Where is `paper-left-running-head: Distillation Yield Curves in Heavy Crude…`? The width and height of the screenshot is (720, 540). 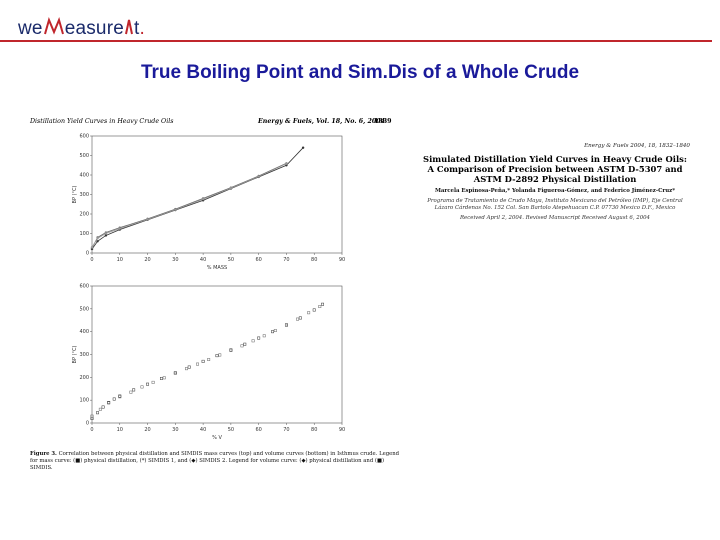 paper-left-running-head: Distillation Yield Curves in Heavy Crude… is located at coordinates (102, 121).